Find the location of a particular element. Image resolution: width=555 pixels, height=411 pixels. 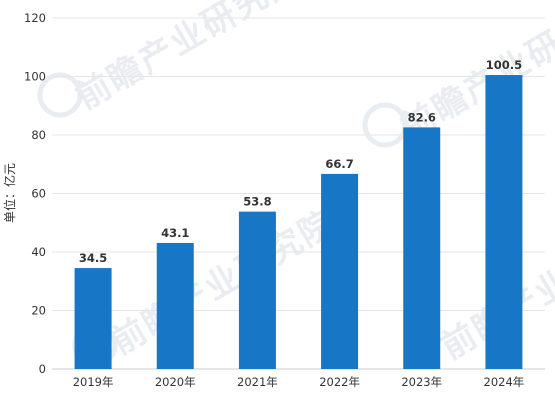

data-label: 100.5 is located at coordinates (504, 65).